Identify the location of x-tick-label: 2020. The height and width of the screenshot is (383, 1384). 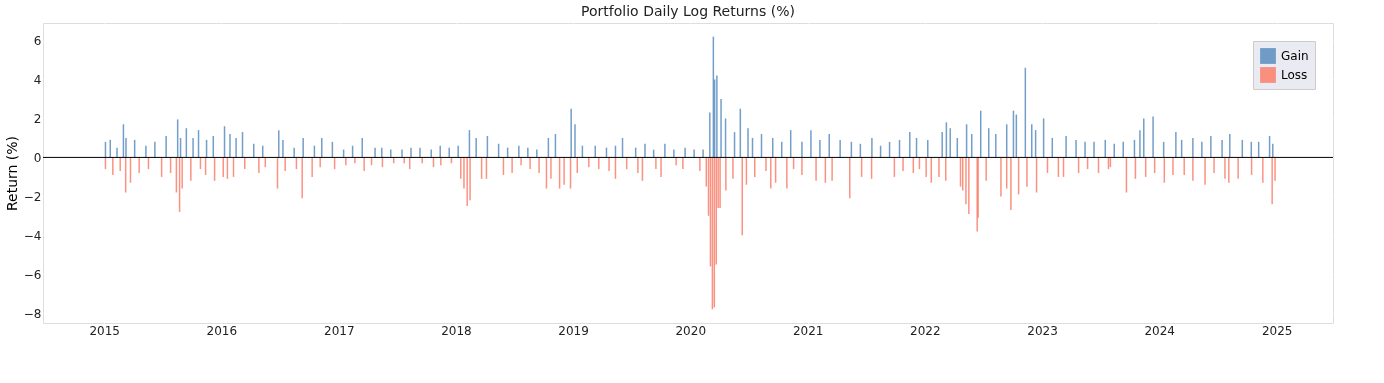
(691, 330).